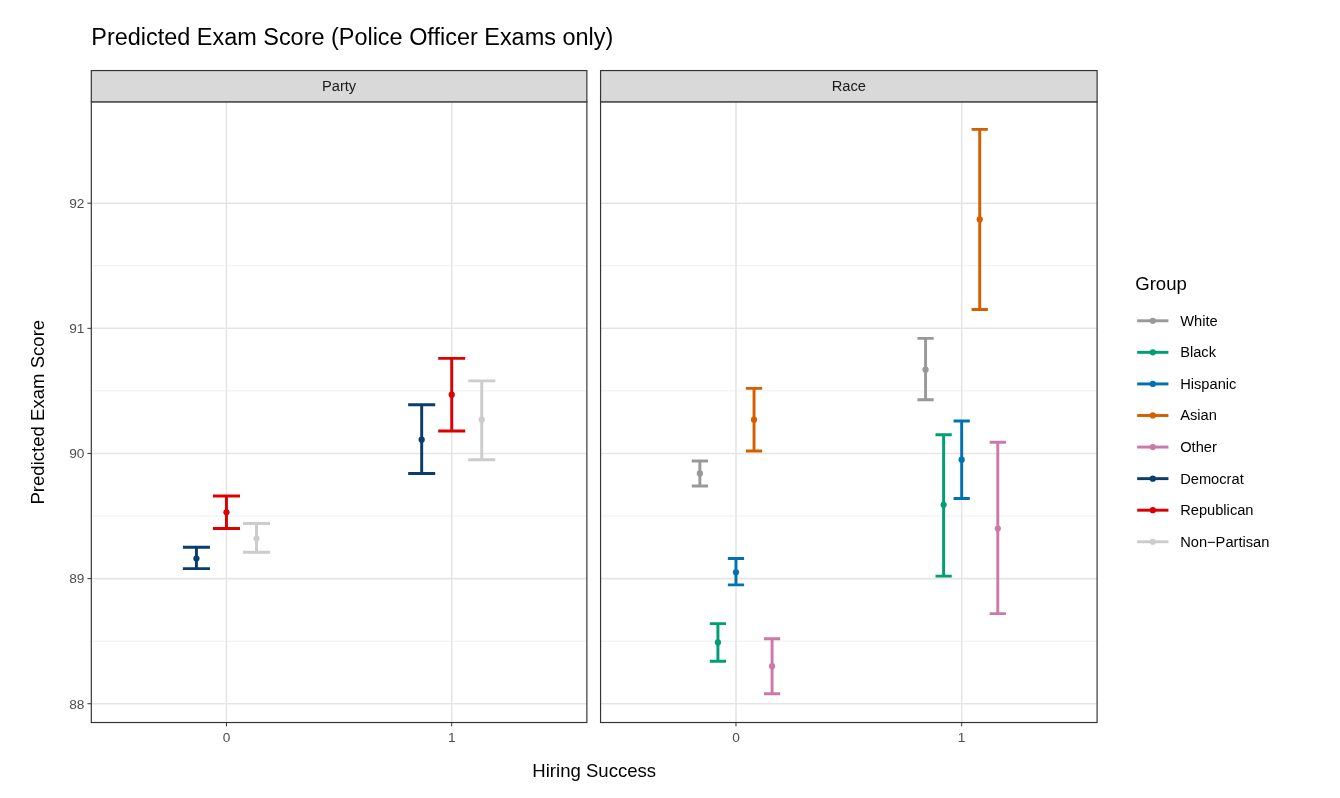  I want to click on legend-label: Non−Partisan, so click(1225, 541).